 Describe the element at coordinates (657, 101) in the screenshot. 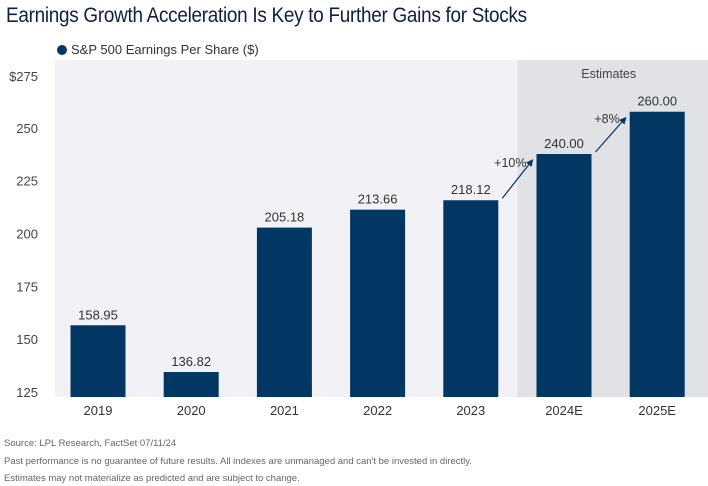

I see `data-label: 260.00` at that location.